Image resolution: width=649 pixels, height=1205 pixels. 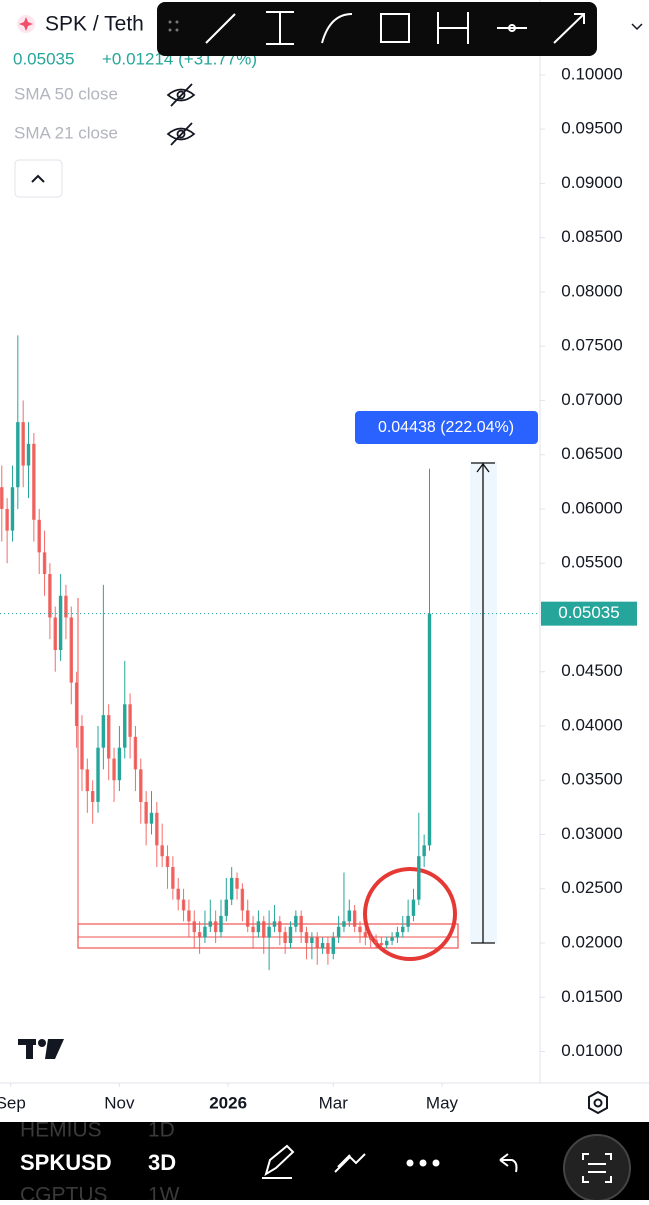 What do you see at coordinates (591, 1050) in the screenshot?
I see `y-tick-label: 0.01000` at bounding box center [591, 1050].